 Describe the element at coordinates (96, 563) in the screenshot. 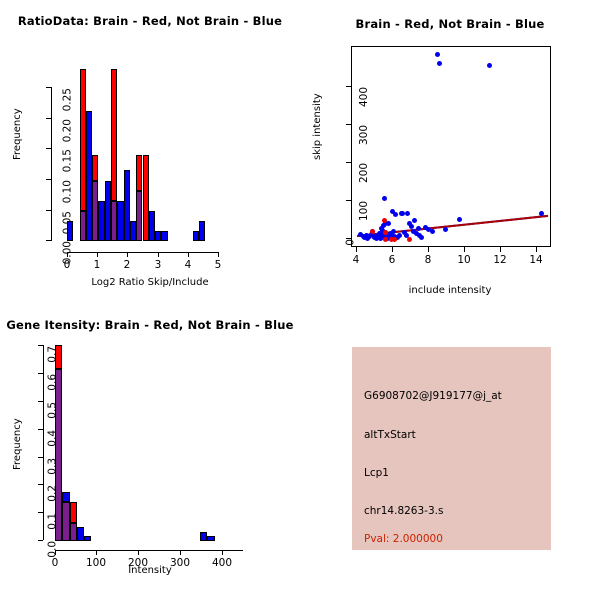

I see `gx-tick-label-1: 100` at that location.